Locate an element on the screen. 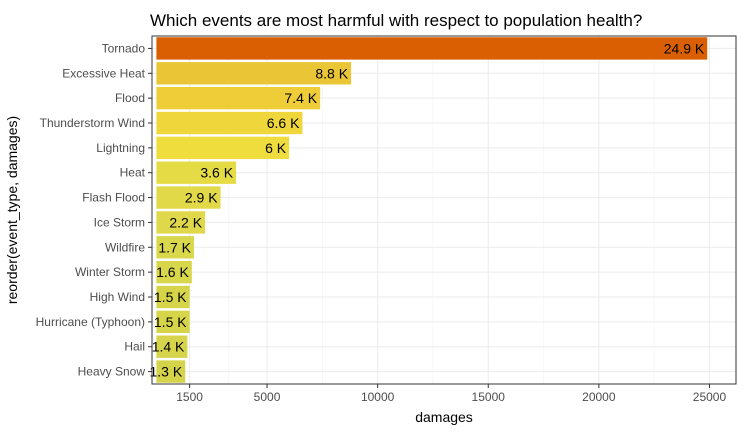  x-axis: 1500 5000 10000 15000 20000 25000 is located at coordinates (451, 394).